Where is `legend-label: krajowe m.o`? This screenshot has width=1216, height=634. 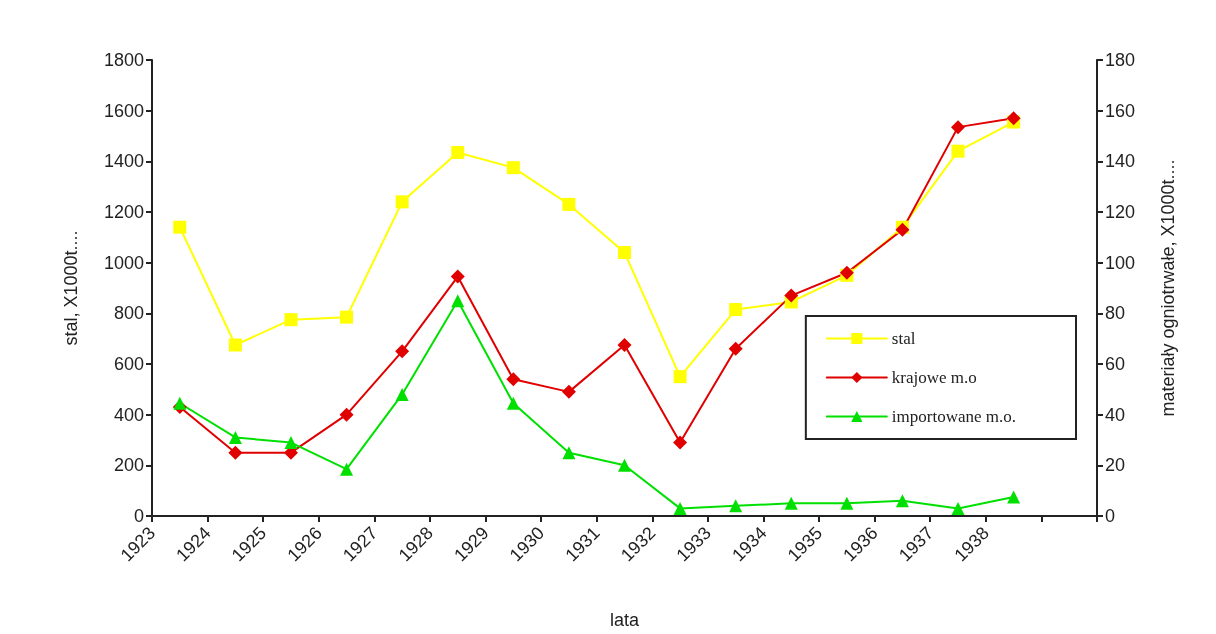
legend-label: krajowe m.o is located at coordinates (934, 377).